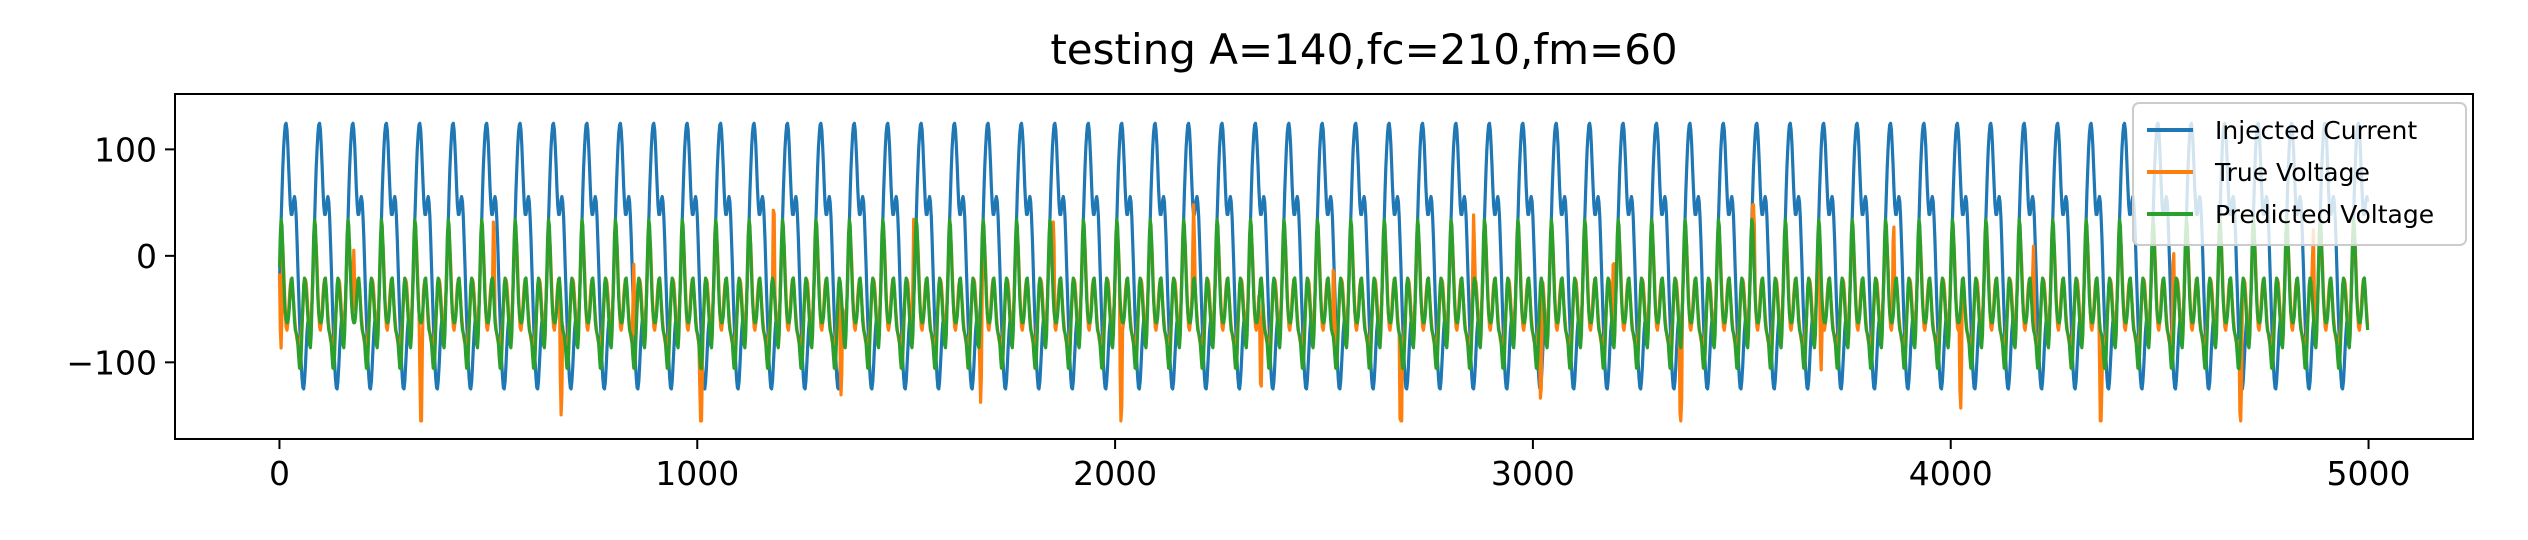  I want to click on legend-box, so click(2299, 174).